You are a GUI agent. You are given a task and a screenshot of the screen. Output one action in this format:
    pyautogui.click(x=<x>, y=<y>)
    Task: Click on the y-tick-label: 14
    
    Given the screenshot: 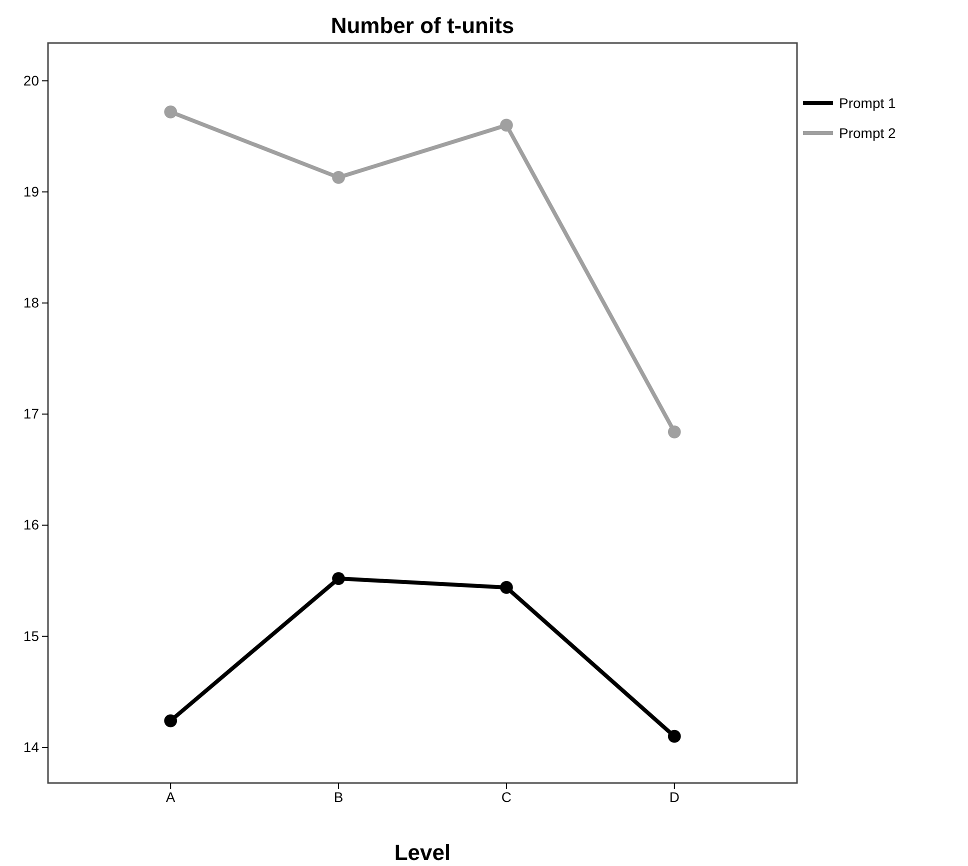 What is the action you would take?
    pyautogui.click(x=31, y=746)
    